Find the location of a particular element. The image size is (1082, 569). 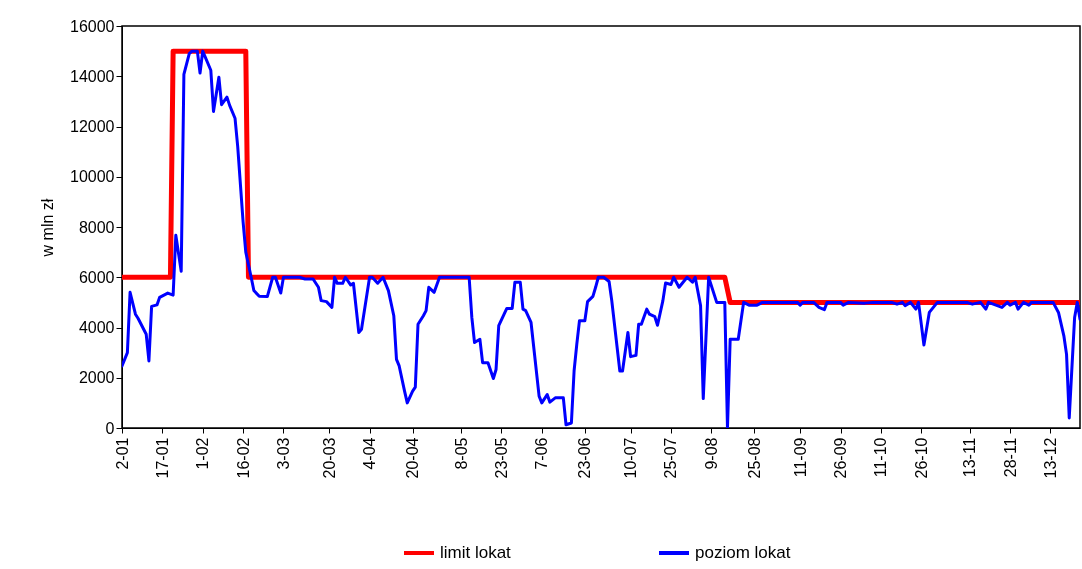

x-tick-label: 17-01 is located at coordinates (162, 458).